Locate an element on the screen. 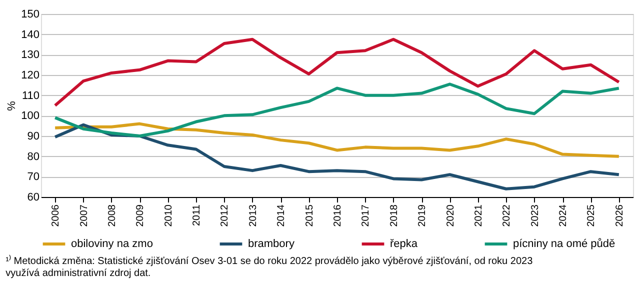 The width and height of the screenshot is (643, 283). x-tick-label: 2007 is located at coordinates (84, 215).